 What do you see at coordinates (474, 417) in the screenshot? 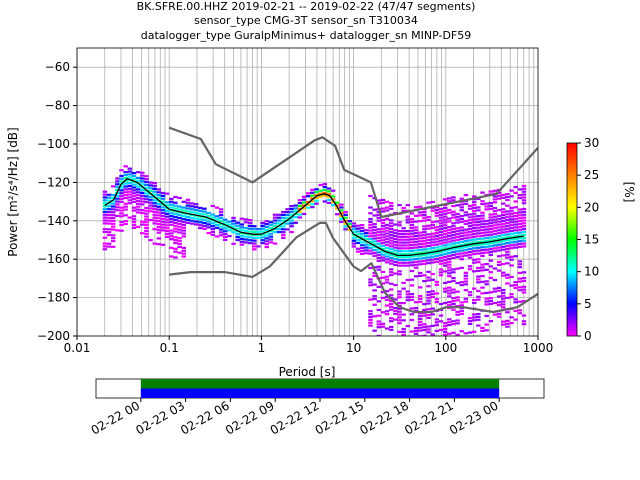
I see `time-tick-label: 02-23 00` at bounding box center [474, 417].